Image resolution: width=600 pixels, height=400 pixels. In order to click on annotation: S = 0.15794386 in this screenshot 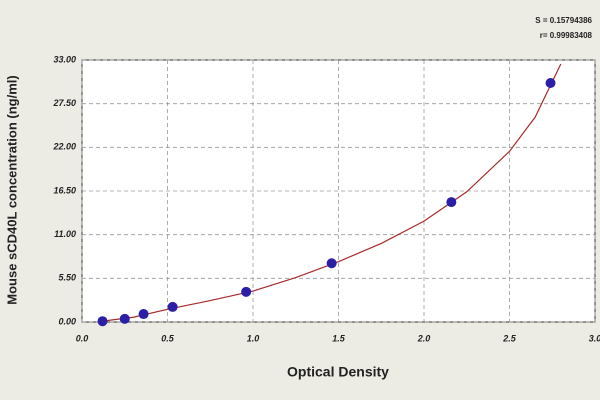, I will do `click(563, 20)`.